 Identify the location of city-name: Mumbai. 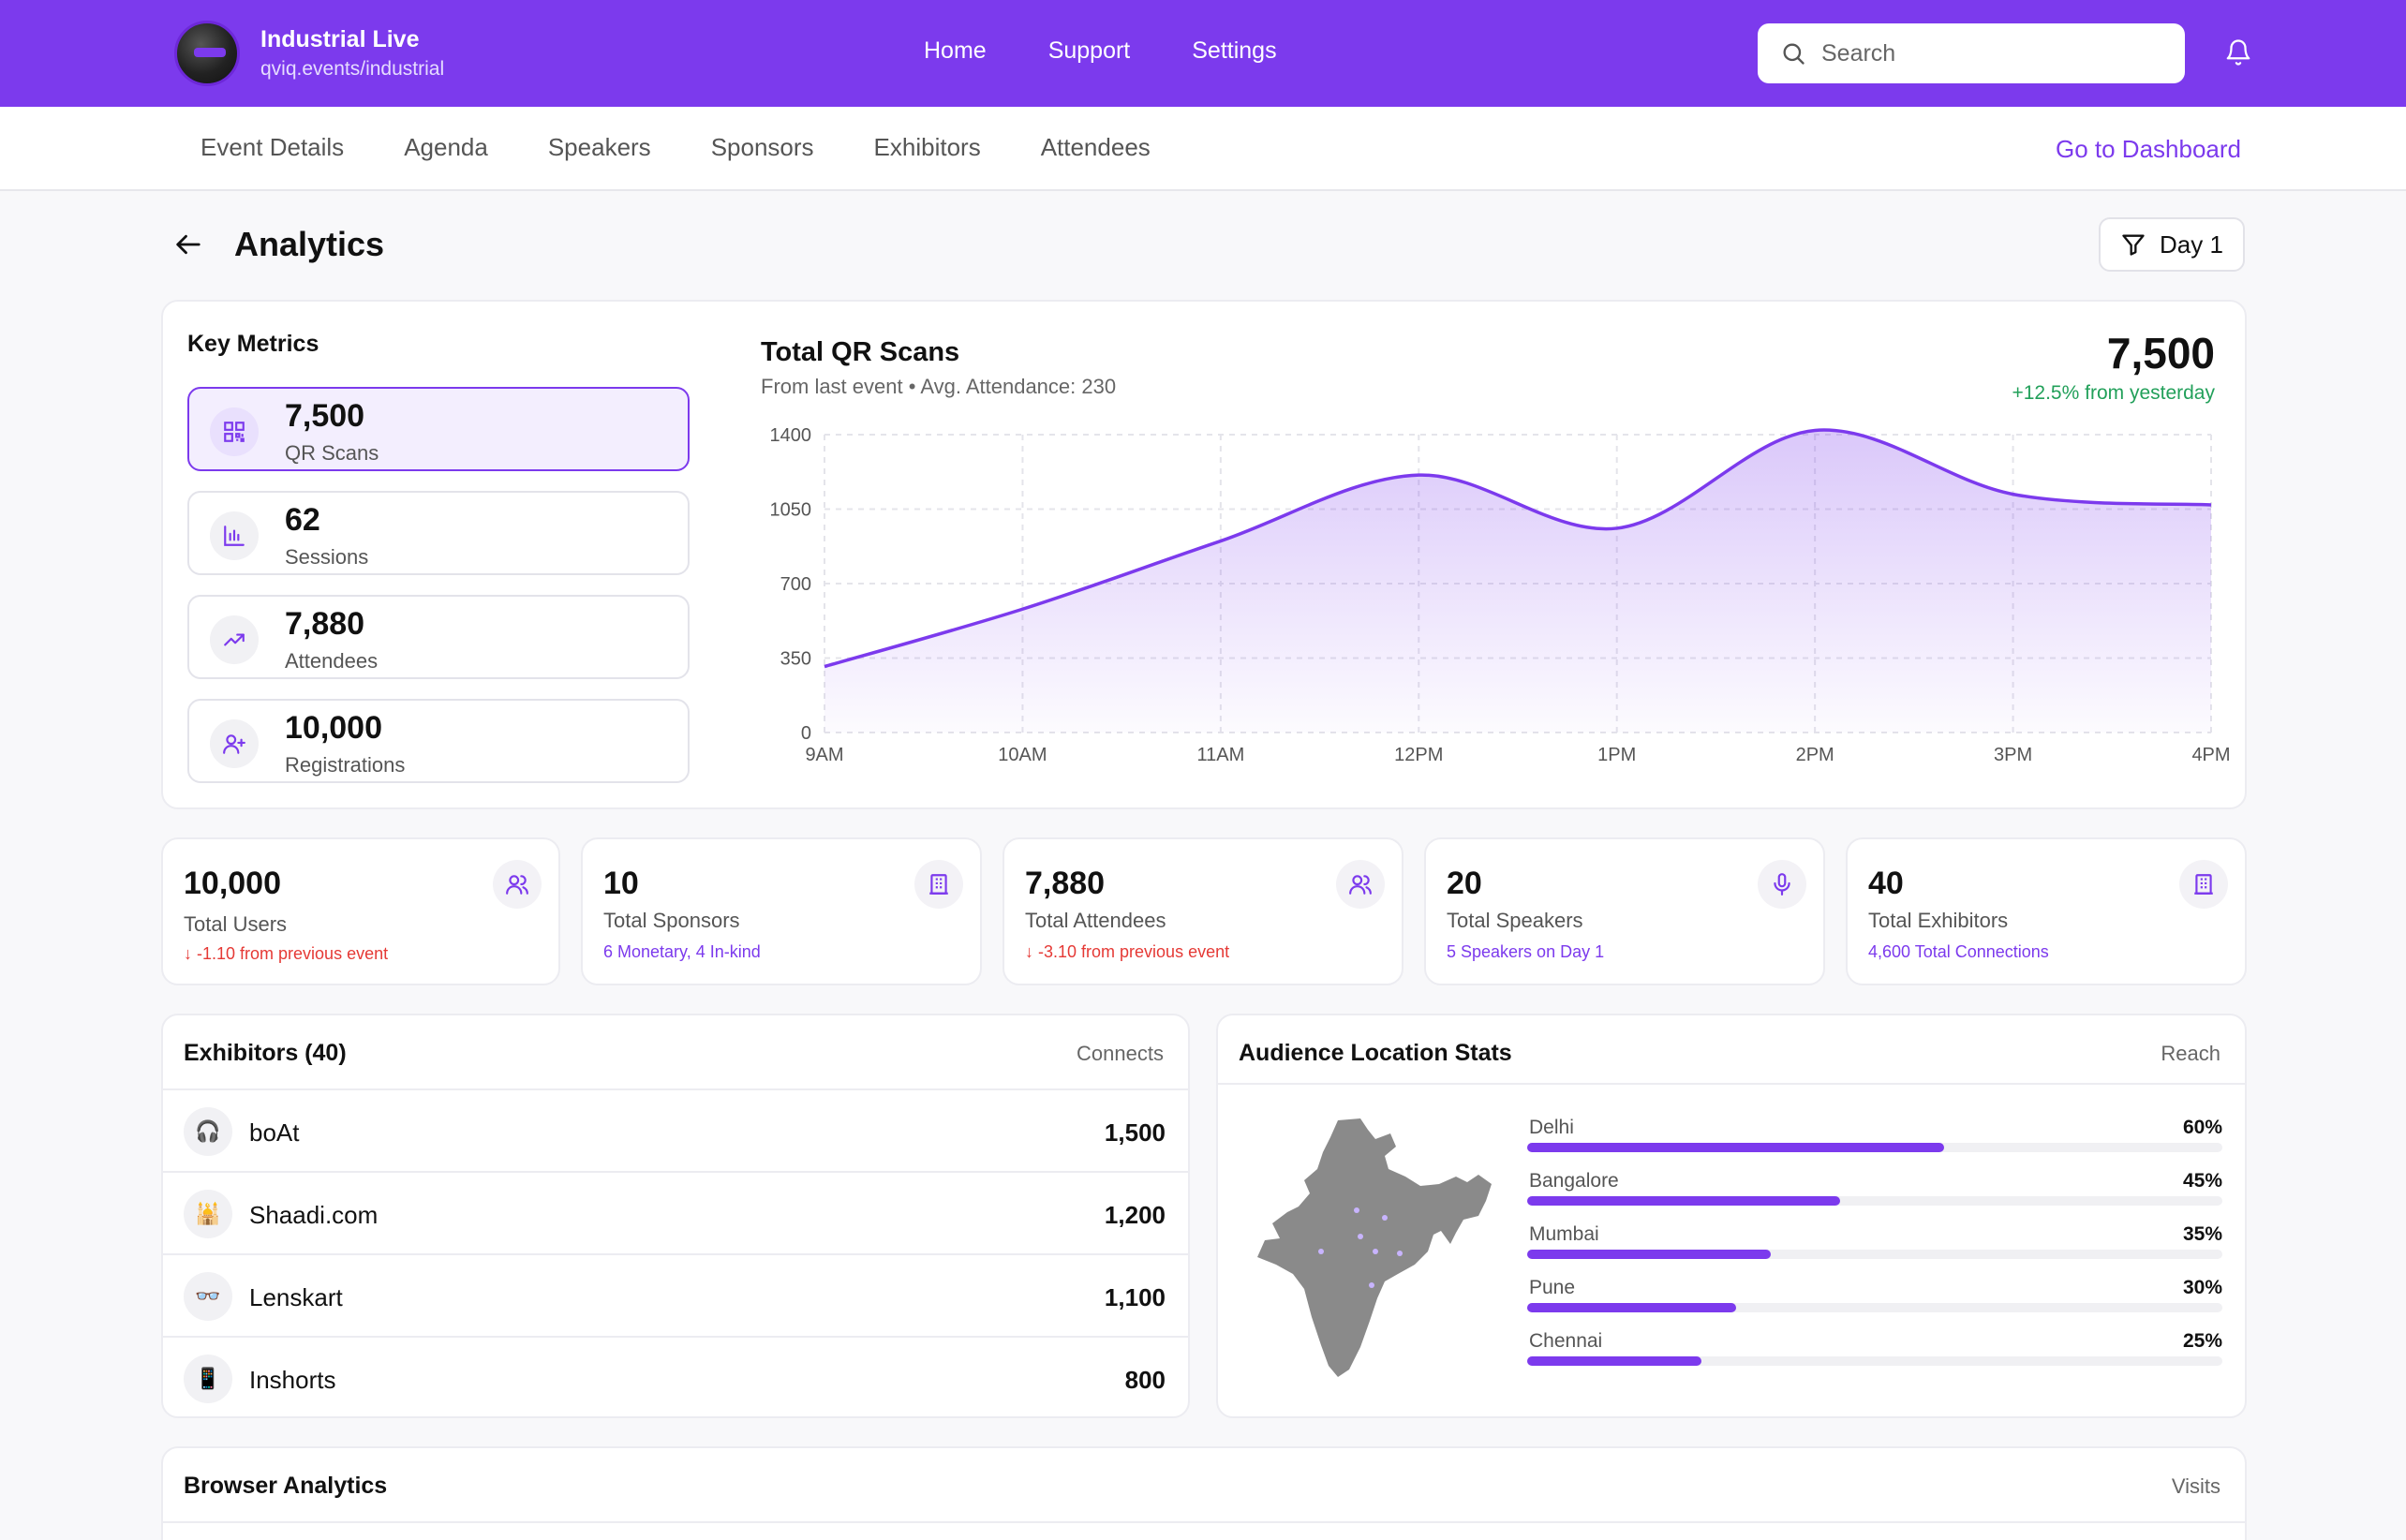
(1564, 1234).